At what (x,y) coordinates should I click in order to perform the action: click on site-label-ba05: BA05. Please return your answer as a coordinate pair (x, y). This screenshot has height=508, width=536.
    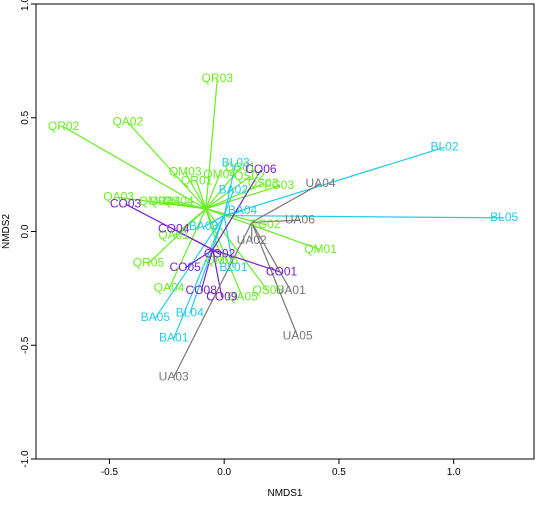
    Looking at the image, I should click on (156, 317).